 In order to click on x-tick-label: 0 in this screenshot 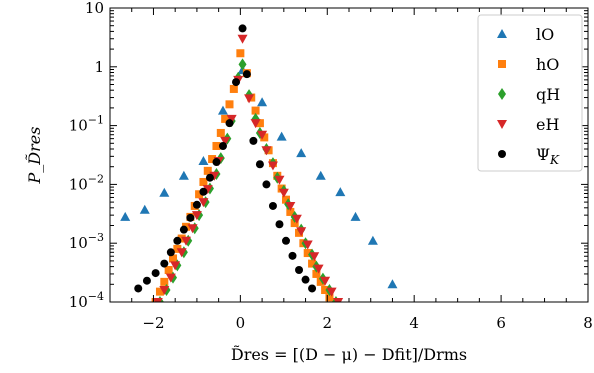, I will do `click(241, 323)`.